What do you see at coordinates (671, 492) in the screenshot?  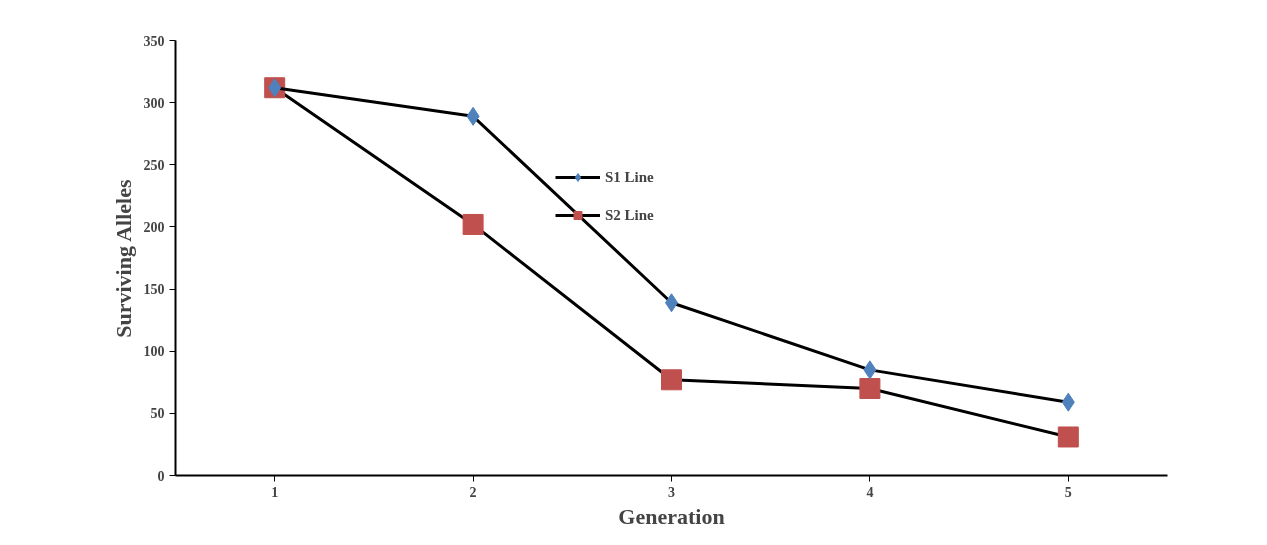 I see `x-tick-label: 3` at bounding box center [671, 492].